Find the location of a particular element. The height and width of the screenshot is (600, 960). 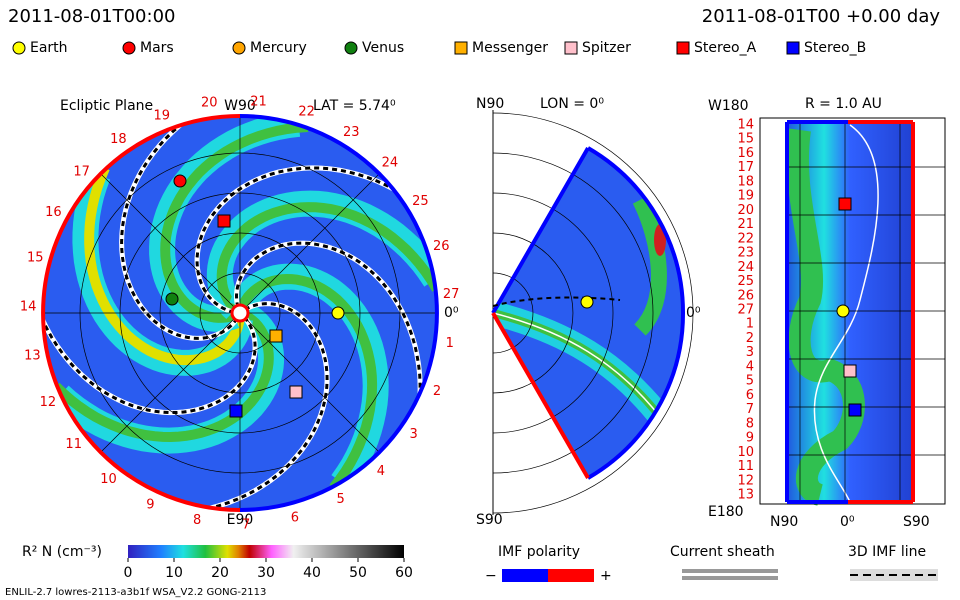

ecliptic-title: Ecliptic Plane is located at coordinates (106, 106).